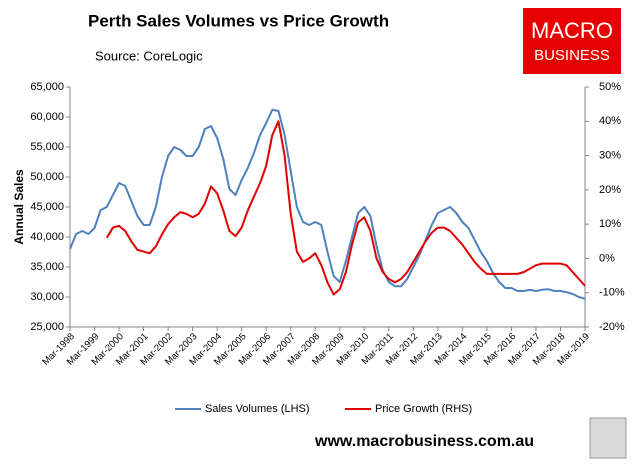  What do you see at coordinates (608, 438) in the screenshot?
I see `logo-icon` at bounding box center [608, 438].